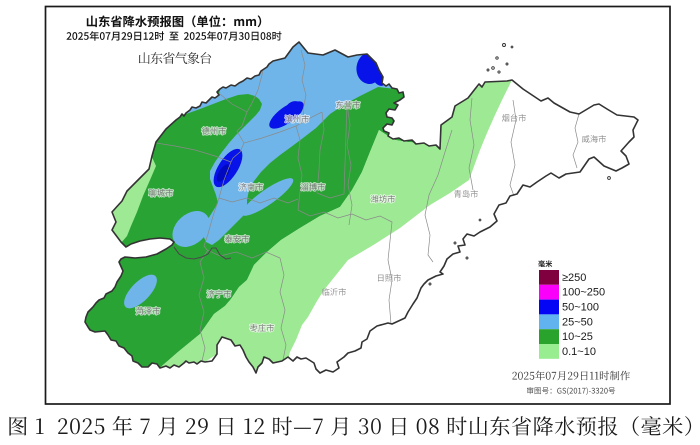  What do you see at coordinates (580, 308) in the screenshot?
I see `svg-text: 50~100` at bounding box center [580, 308].